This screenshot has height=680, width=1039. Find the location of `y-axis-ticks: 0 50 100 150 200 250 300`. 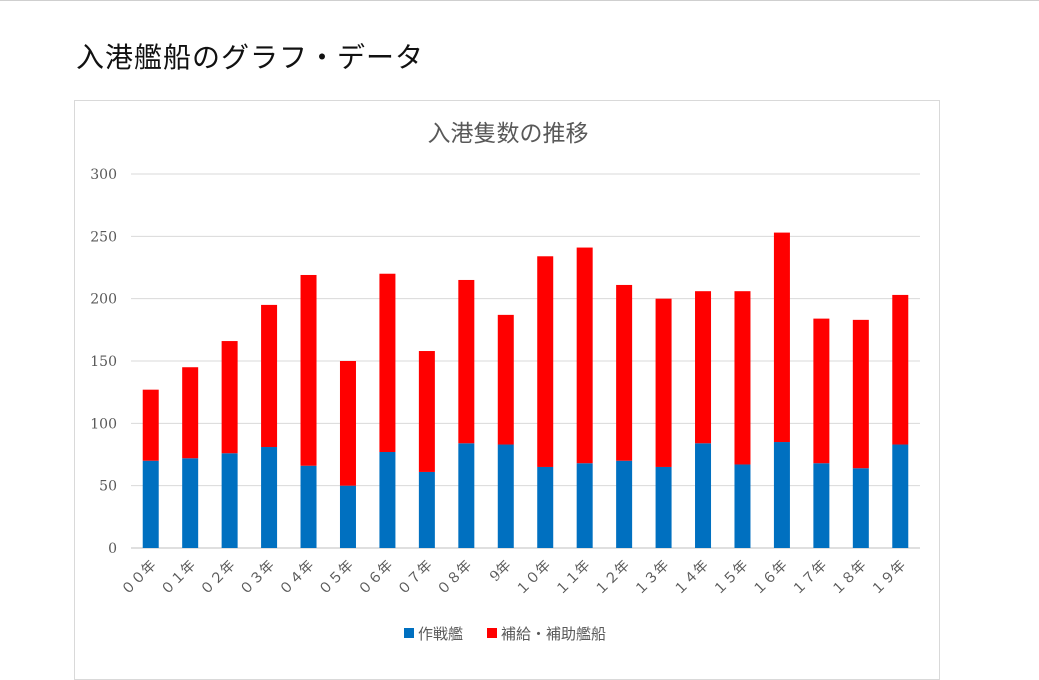

y-axis-ticks: 0 50 100 150 200 250 300 is located at coordinates (103, 362).